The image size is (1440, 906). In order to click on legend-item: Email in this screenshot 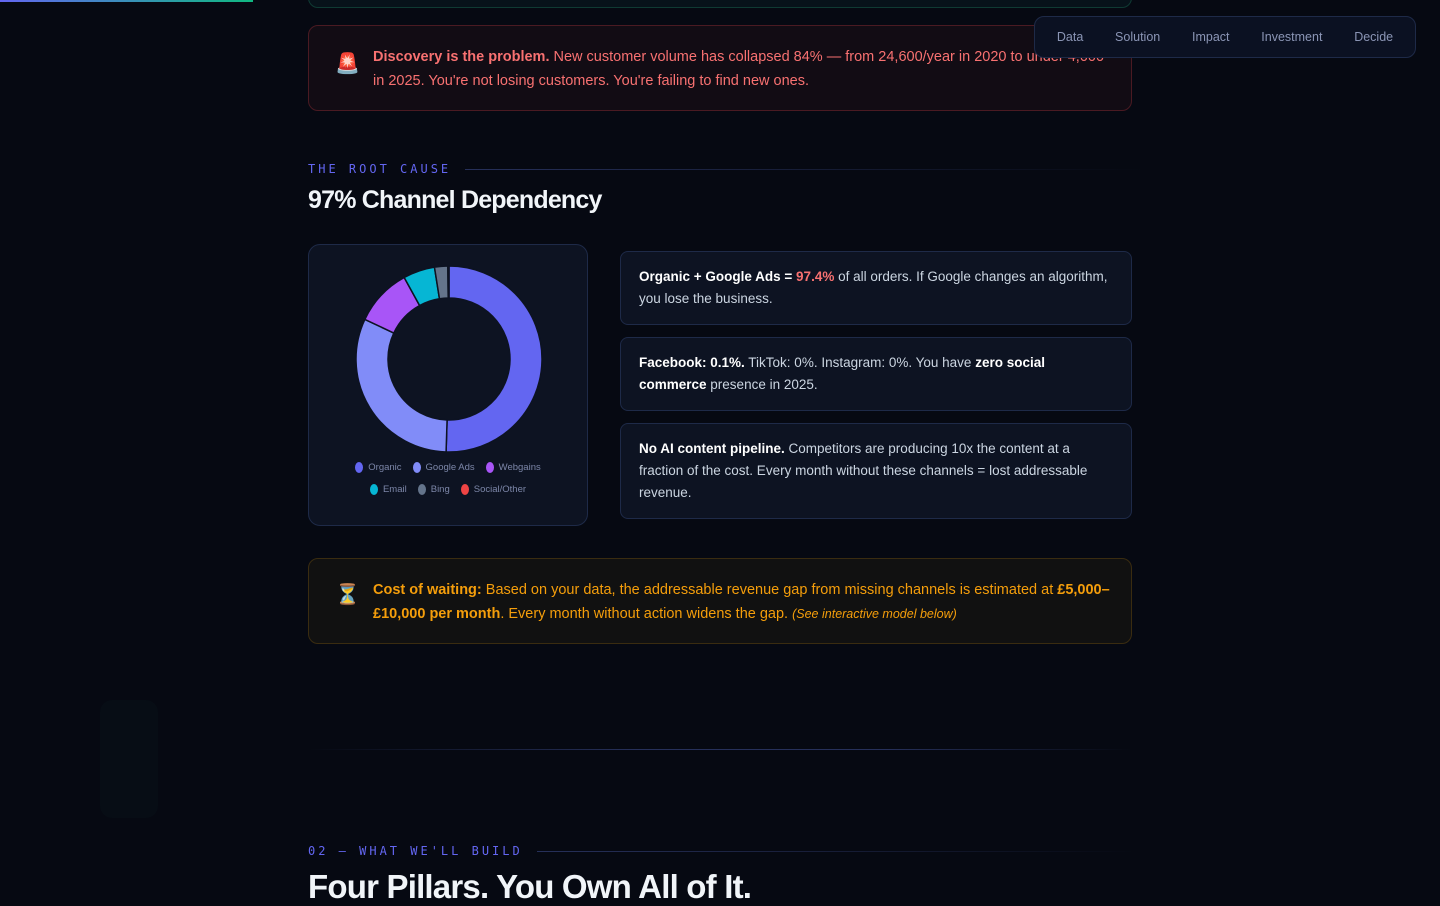, I will do `click(388, 489)`.